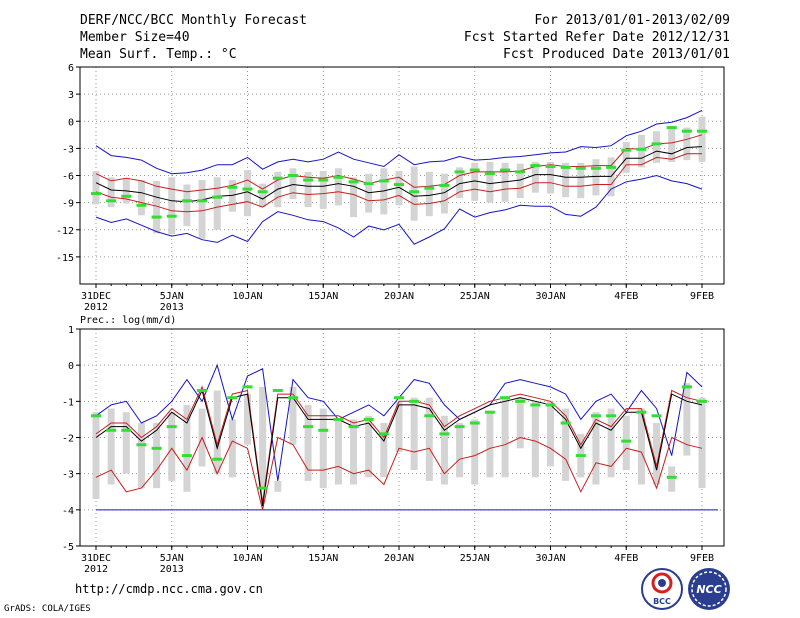 This screenshot has width=800, height=618. What do you see at coordinates (323, 558) in the screenshot?
I see `prec-xtick-label: 15JAN` at bounding box center [323, 558].